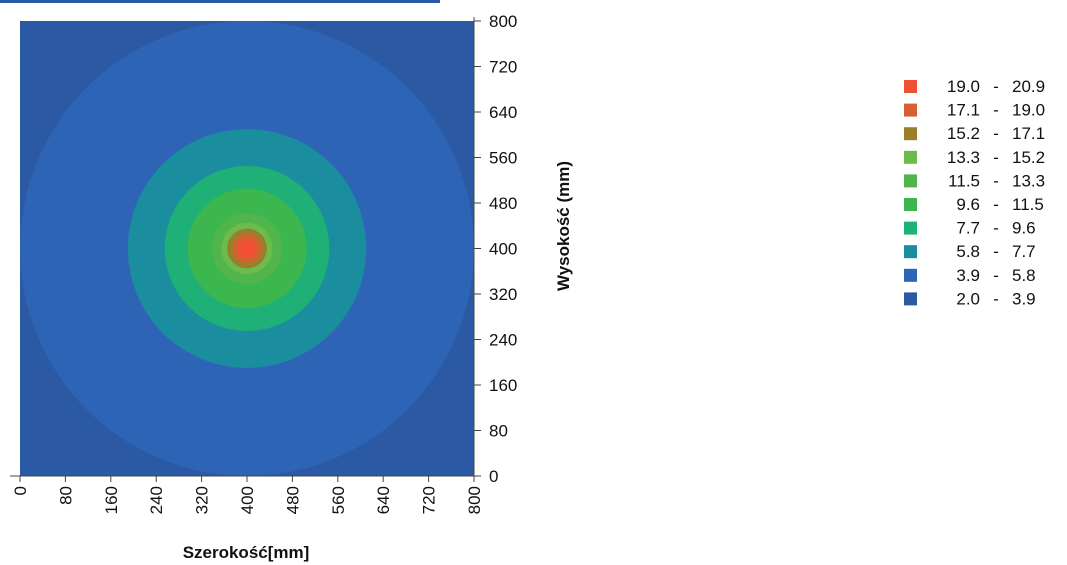 The image size is (1067, 565). I want to click on y-tick-label: 240, so click(503, 340).